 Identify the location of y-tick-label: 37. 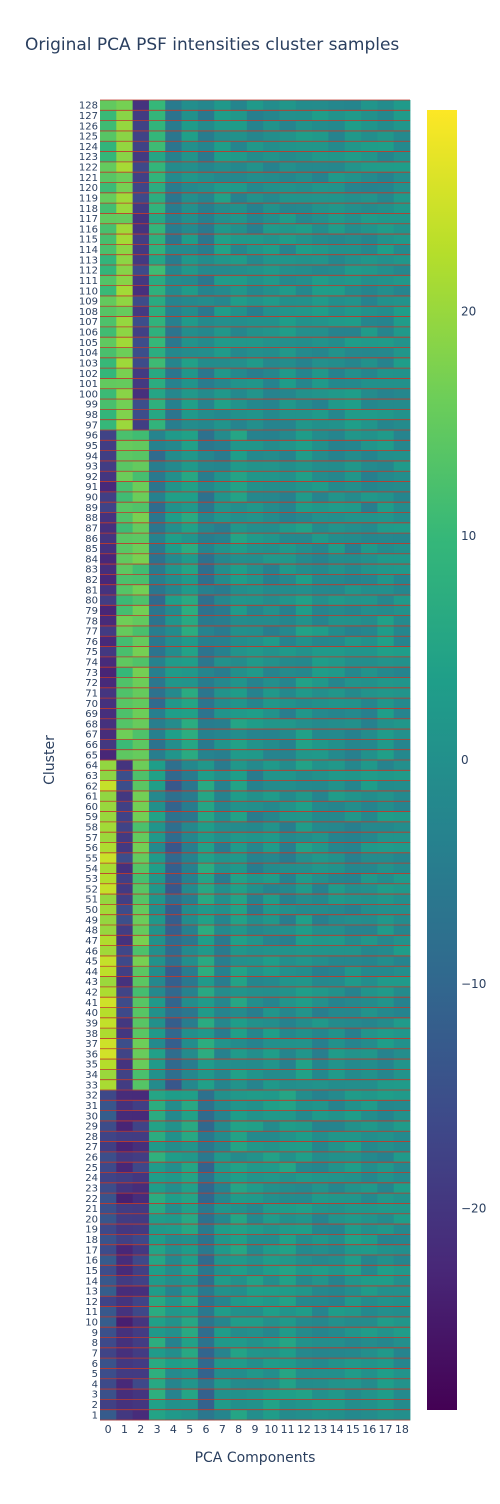
(91, 1044).